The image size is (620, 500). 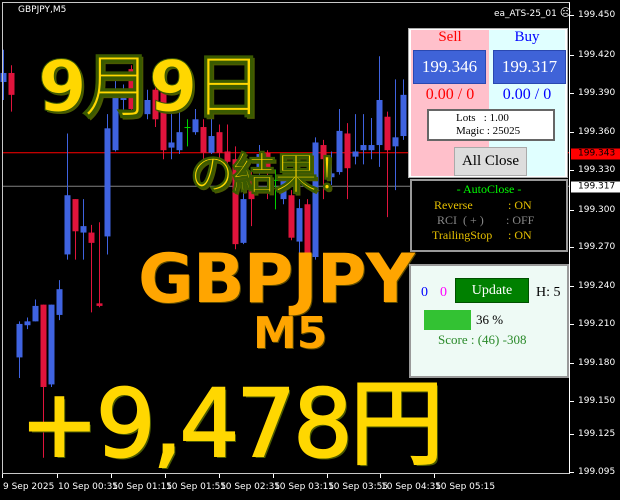 I want to click on progress-label: 36 %, so click(x=490, y=319).